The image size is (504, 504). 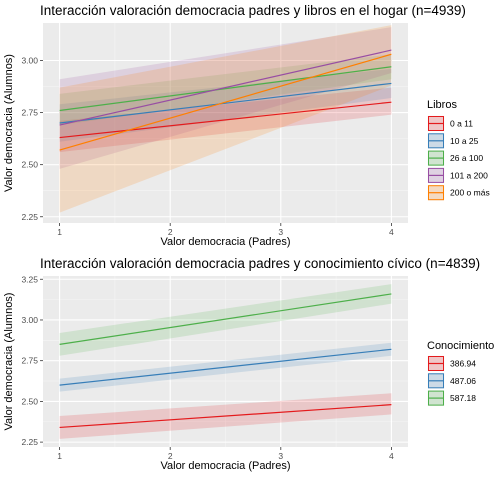 I want to click on chart-1-y-tick-label: 2.25, so click(x=29, y=217).